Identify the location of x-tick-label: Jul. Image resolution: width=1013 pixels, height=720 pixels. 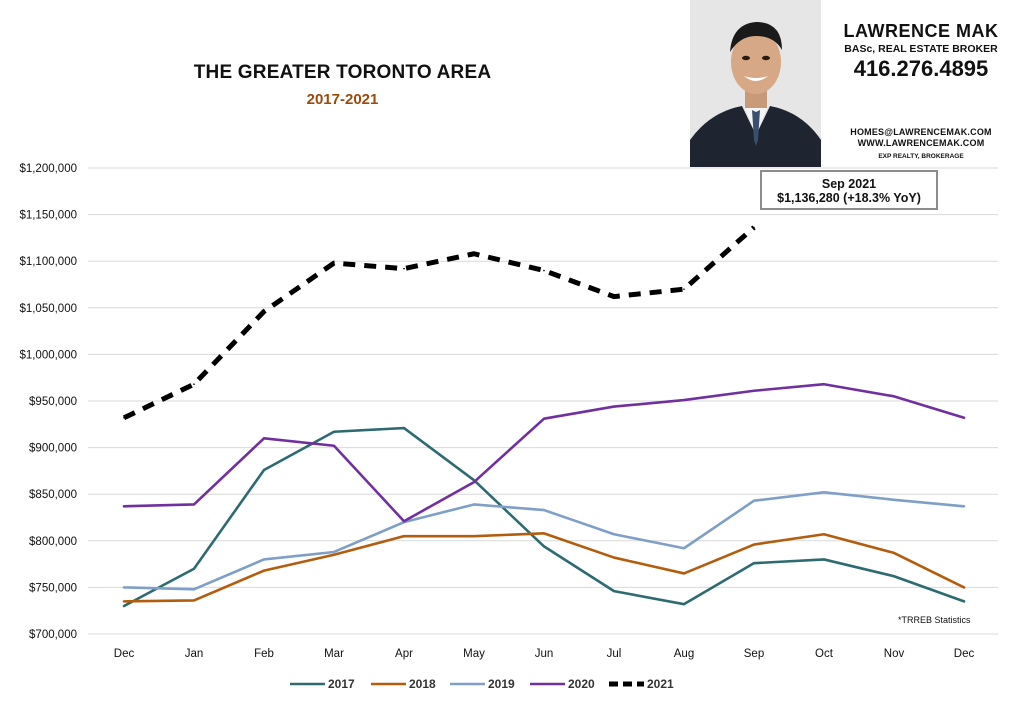
(614, 654).